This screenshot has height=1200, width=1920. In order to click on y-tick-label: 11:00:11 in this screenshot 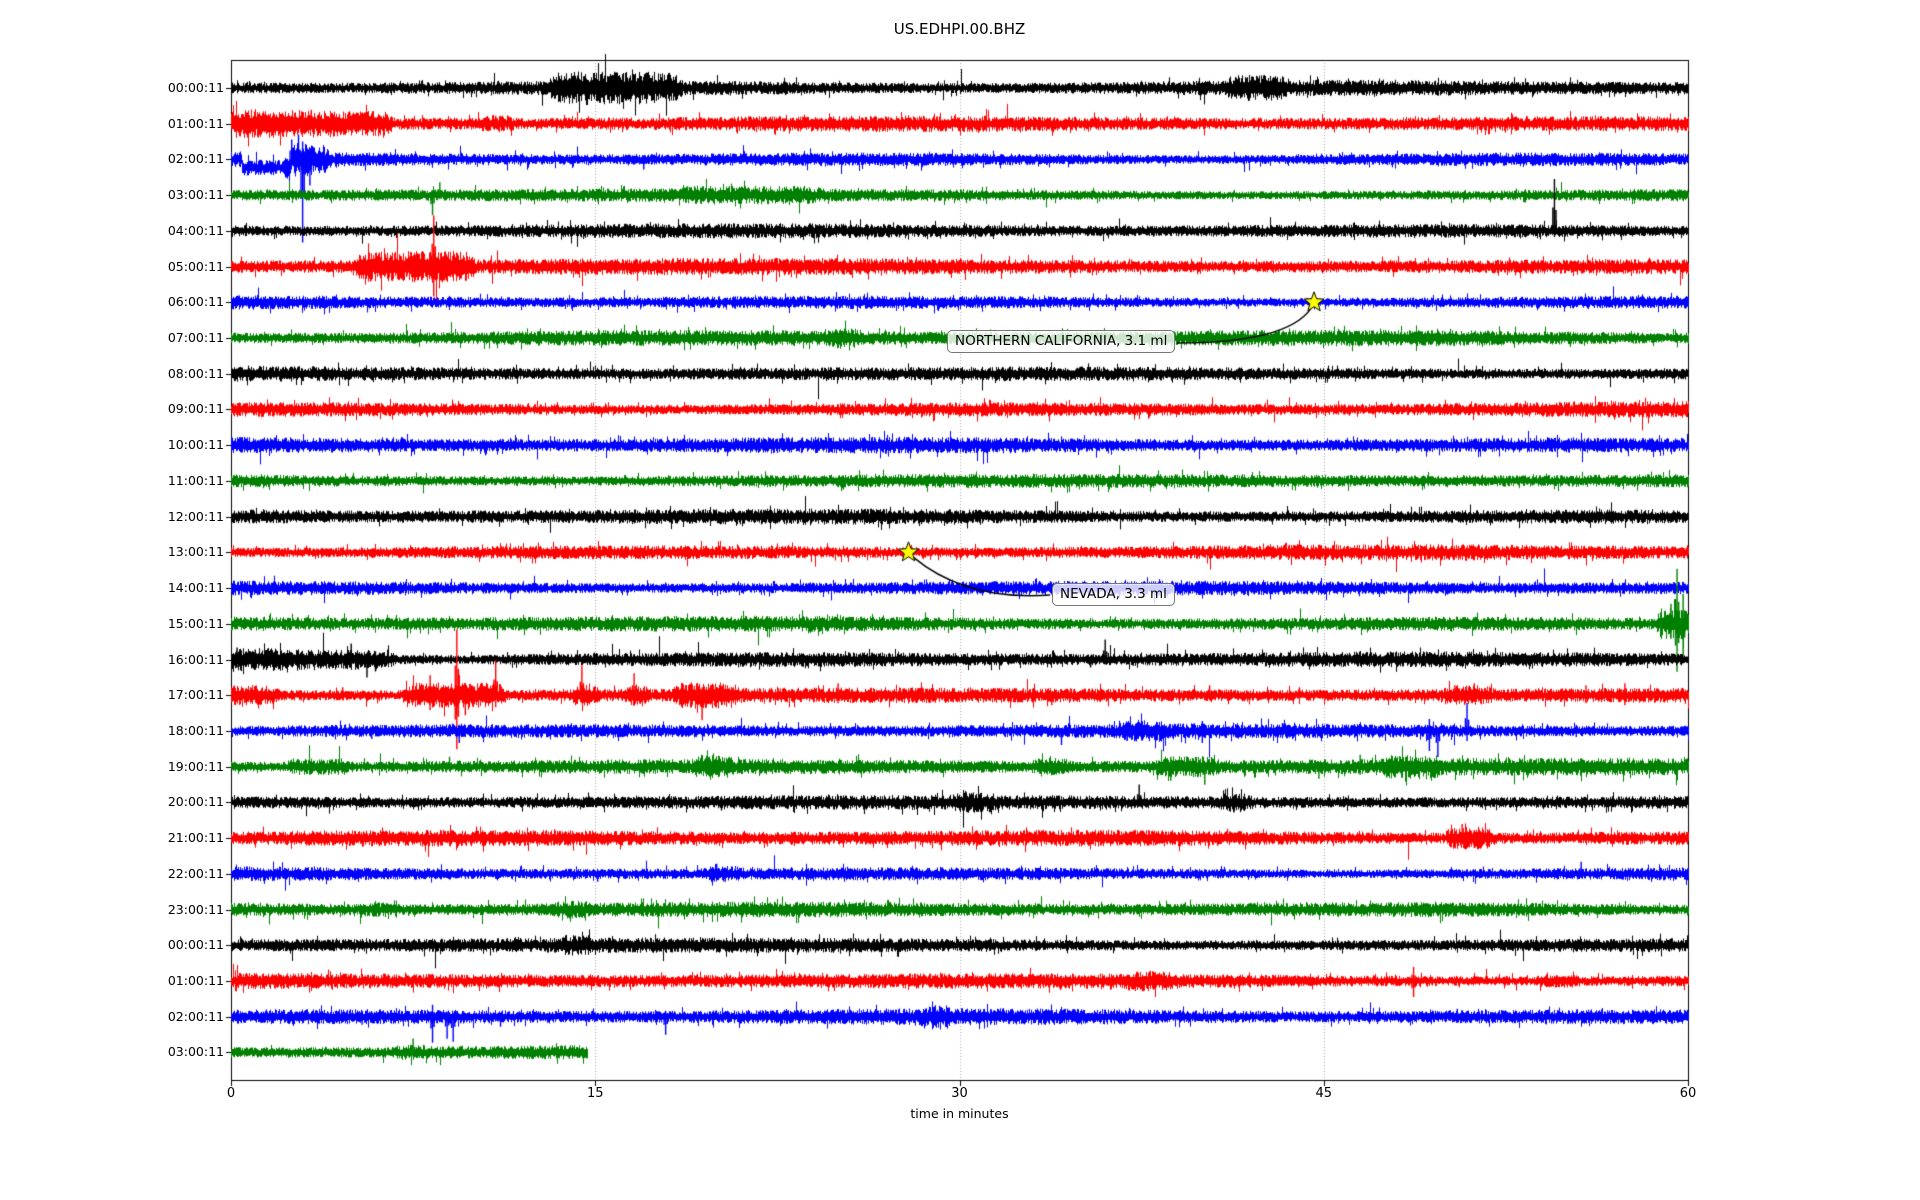, I will do `click(195, 480)`.